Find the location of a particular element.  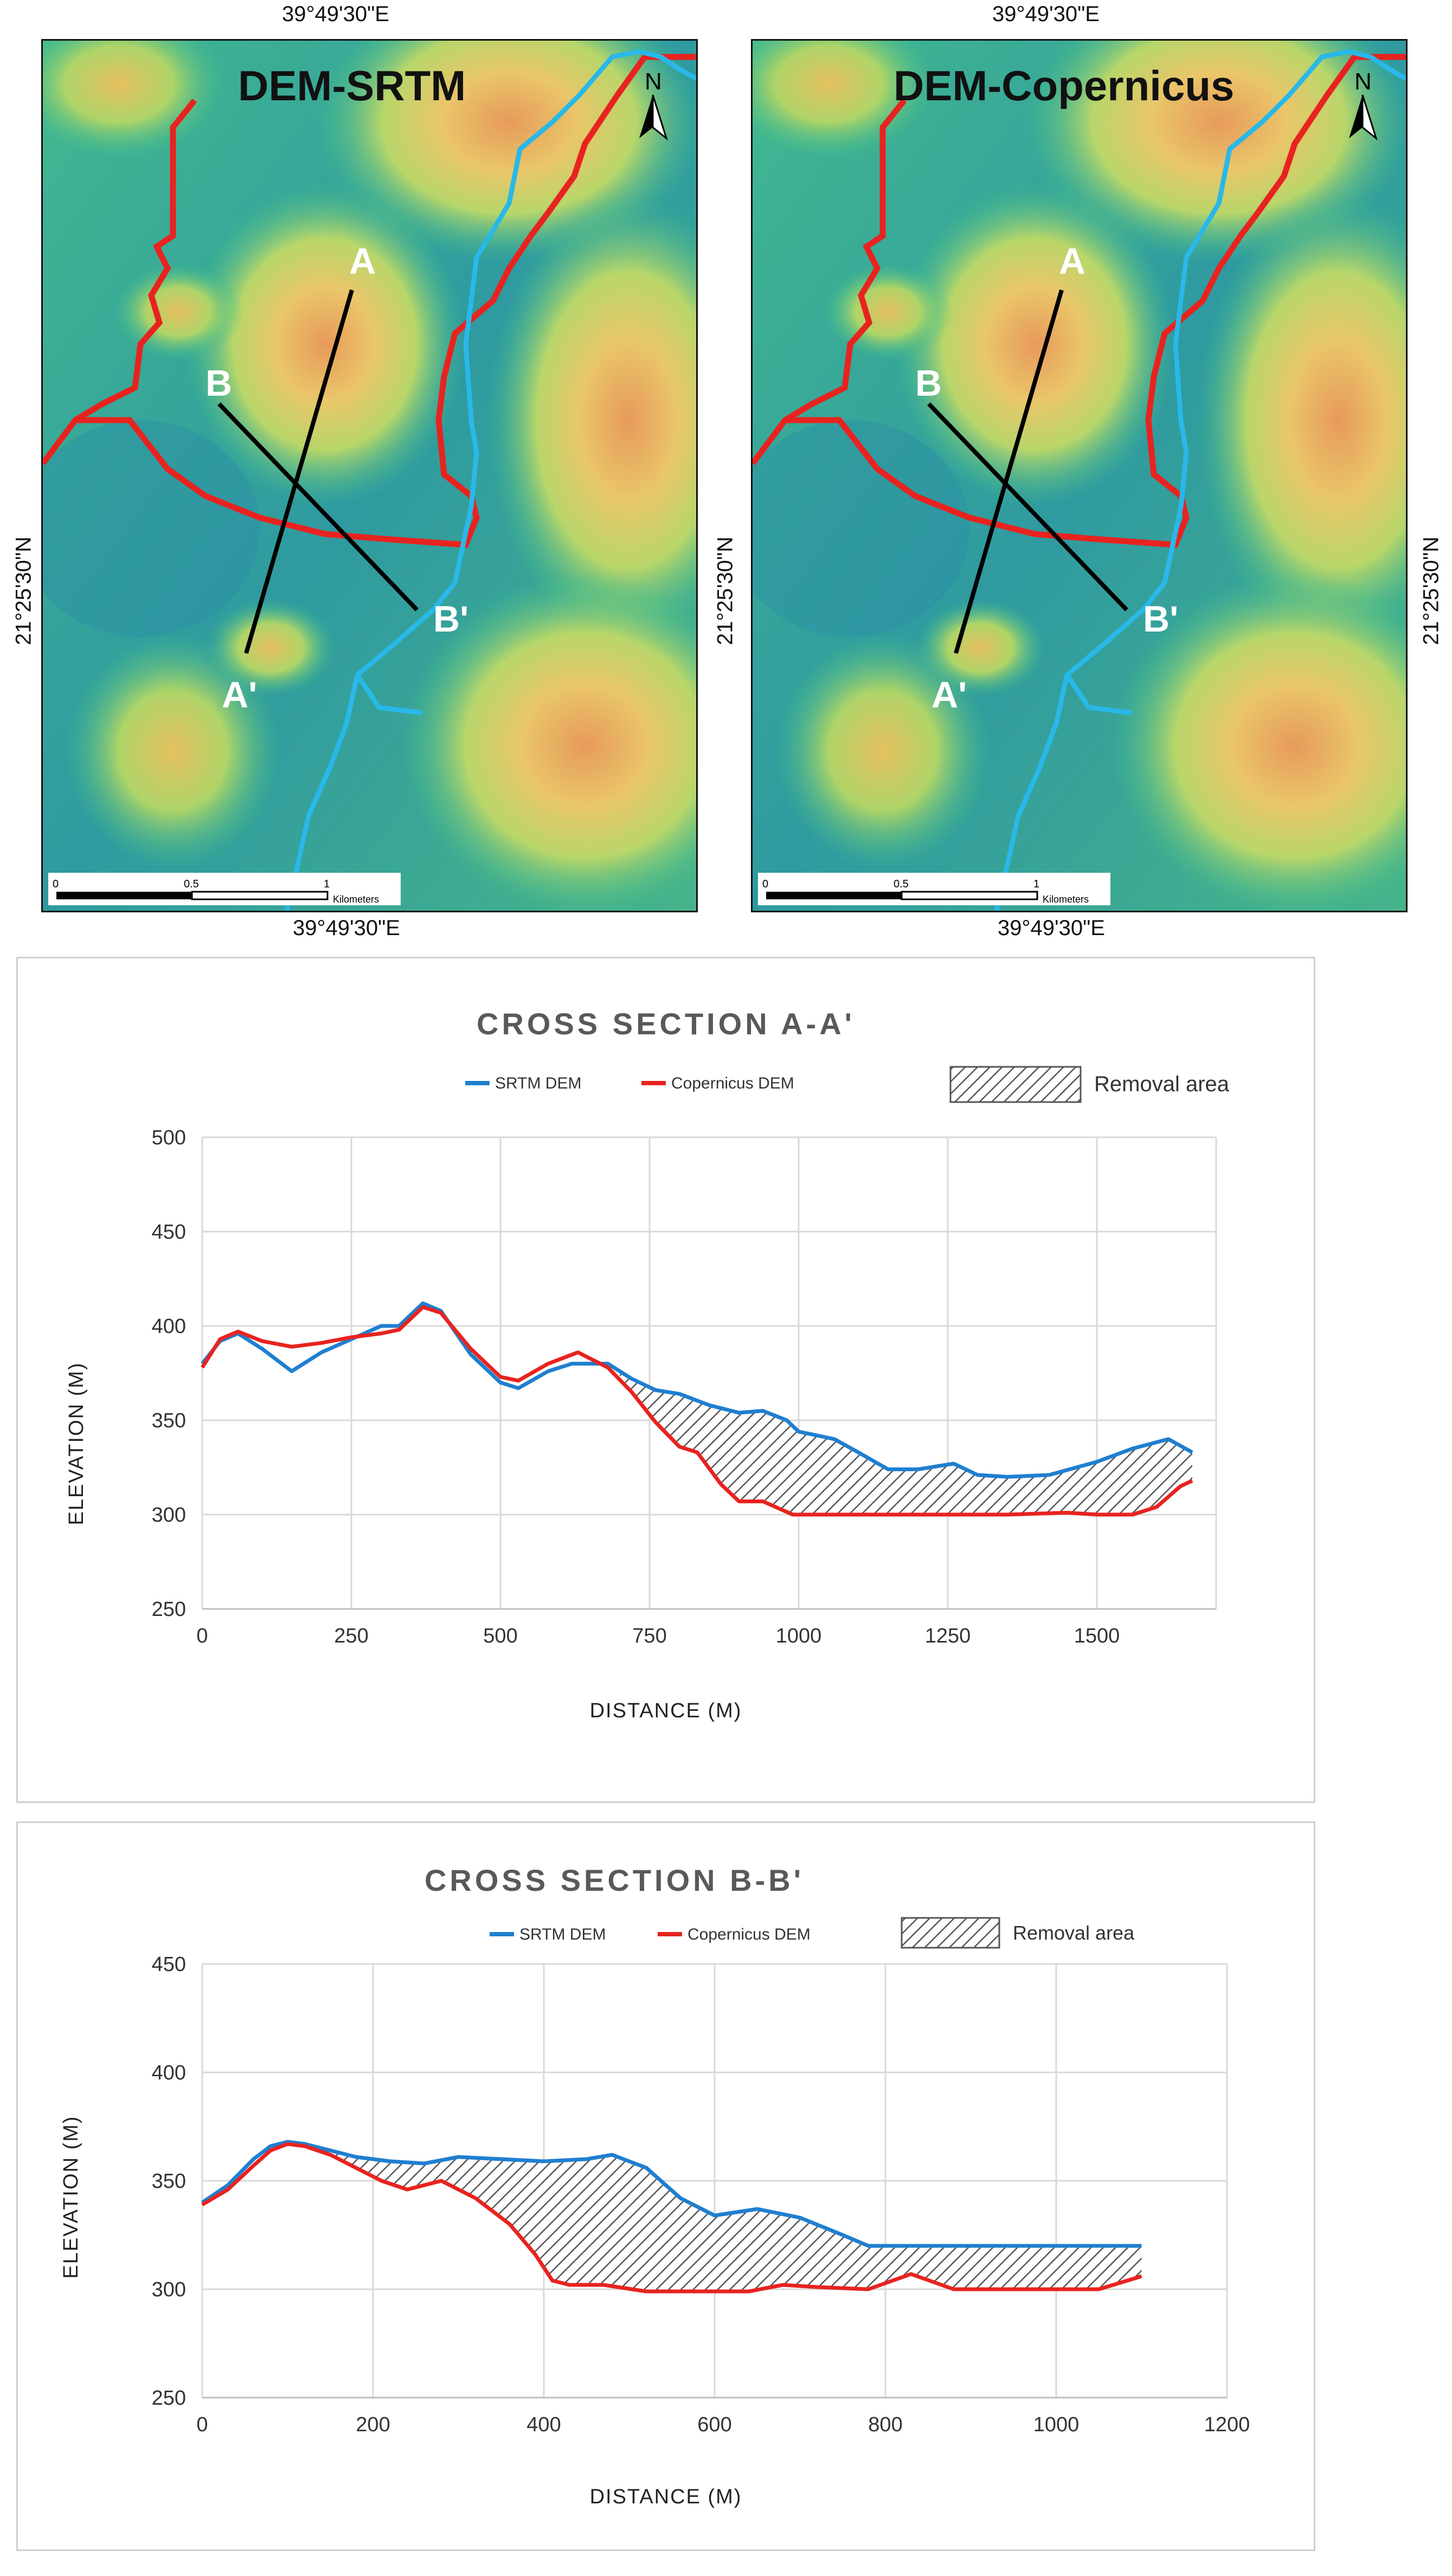

map2-title: DEM-Copernicus is located at coordinates (1064, 86).